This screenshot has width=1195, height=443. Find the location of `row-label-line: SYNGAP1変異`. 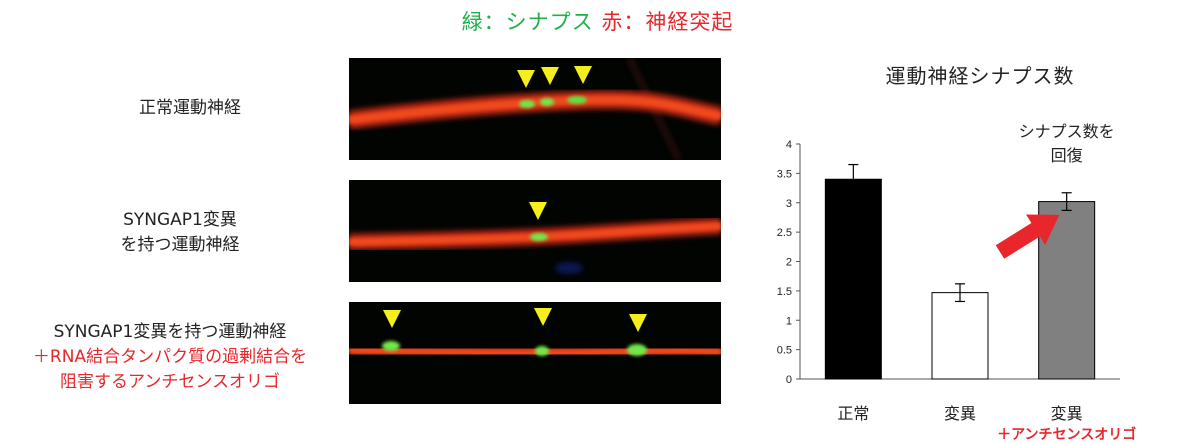

row-label-line: SYNGAP1変異 is located at coordinates (180, 220).